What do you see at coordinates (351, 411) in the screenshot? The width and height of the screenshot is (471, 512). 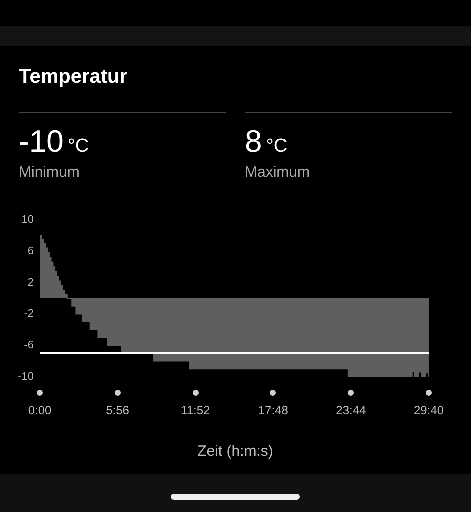 I see `x-tick-label: 23:44` at bounding box center [351, 411].